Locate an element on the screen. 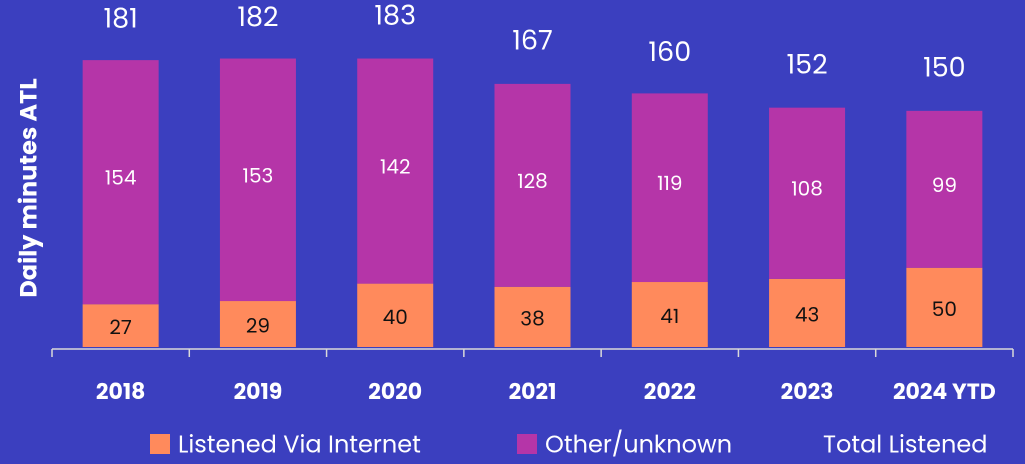 The width and height of the screenshot is (1025, 464). data-label: 99 is located at coordinates (944, 185).